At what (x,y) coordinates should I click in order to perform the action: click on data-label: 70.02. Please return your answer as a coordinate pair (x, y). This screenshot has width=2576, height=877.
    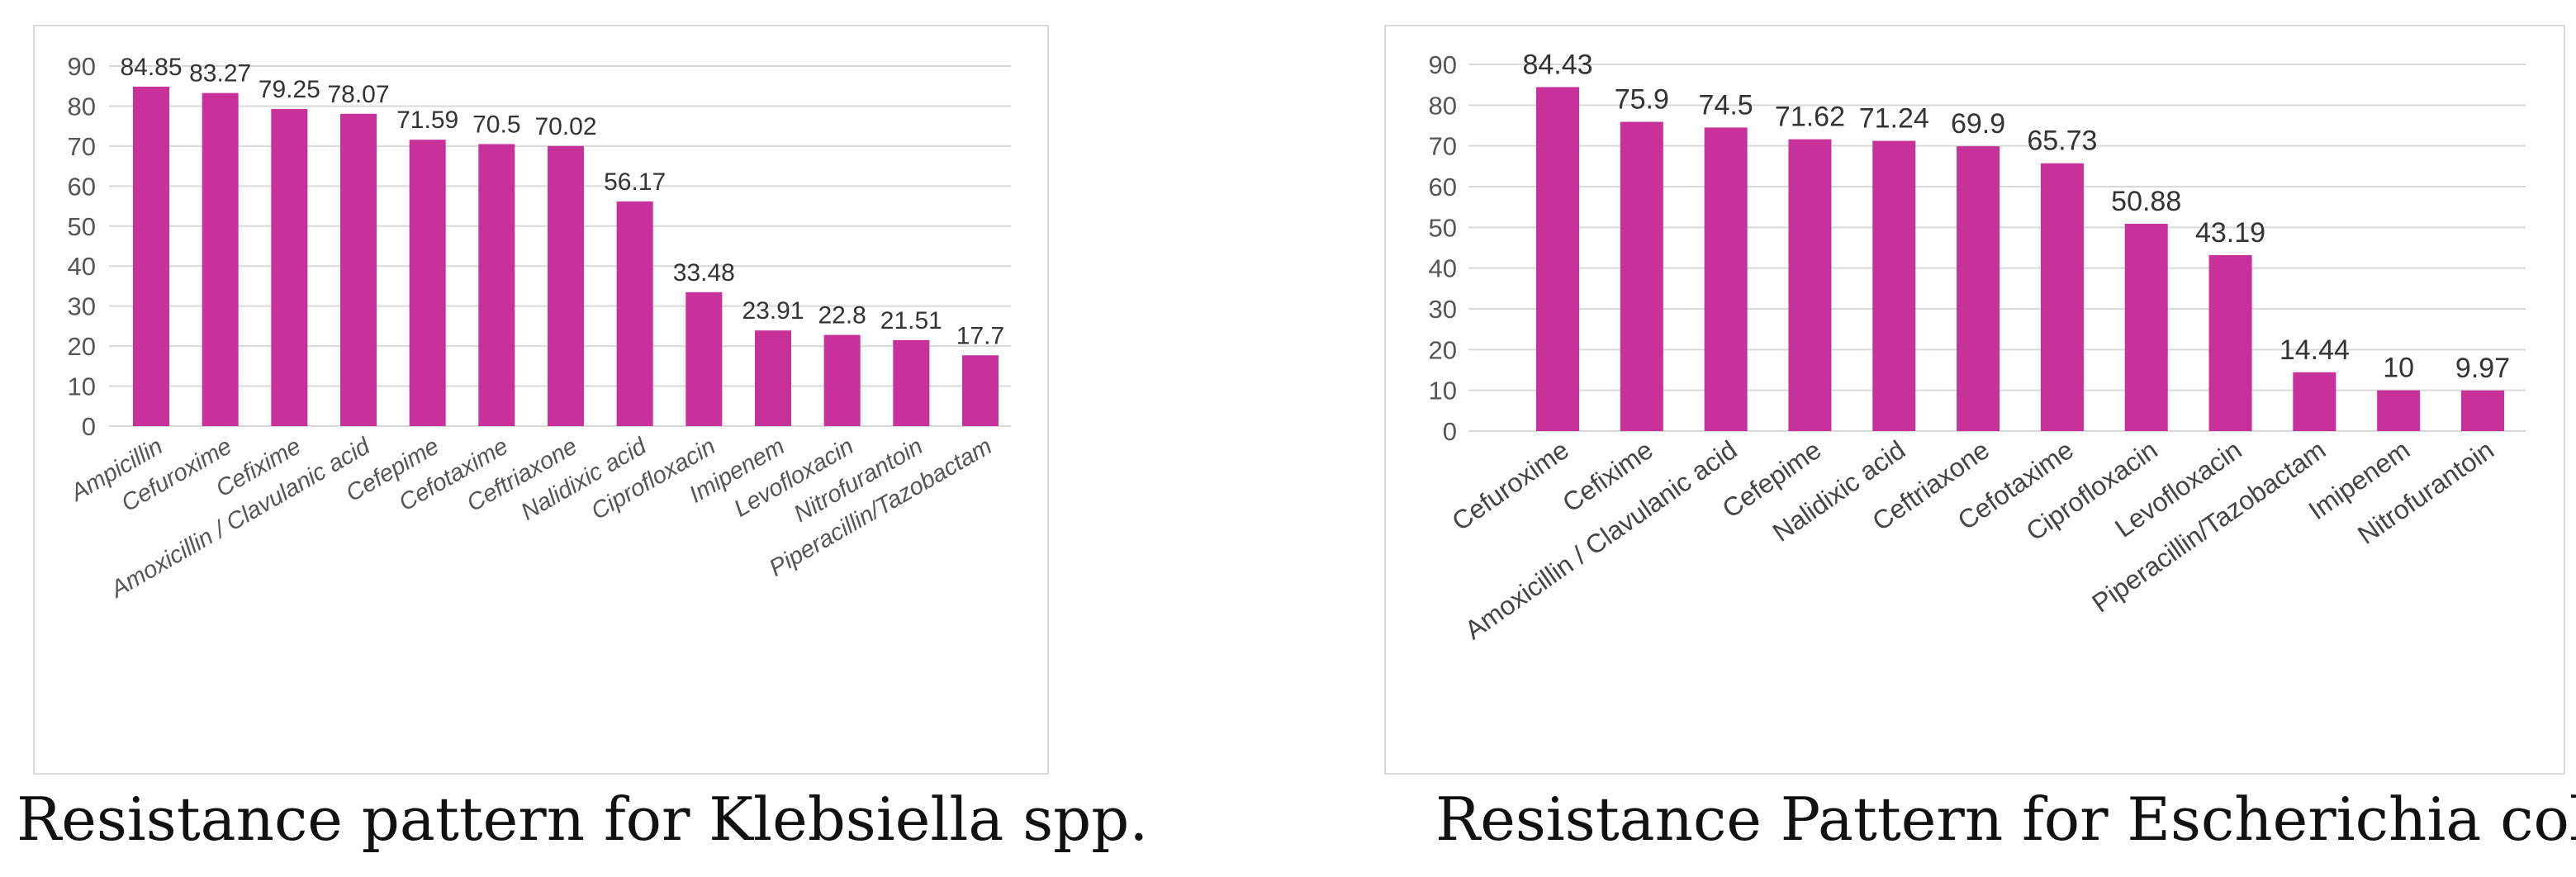
    Looking at the image, I should click on (565, 126).